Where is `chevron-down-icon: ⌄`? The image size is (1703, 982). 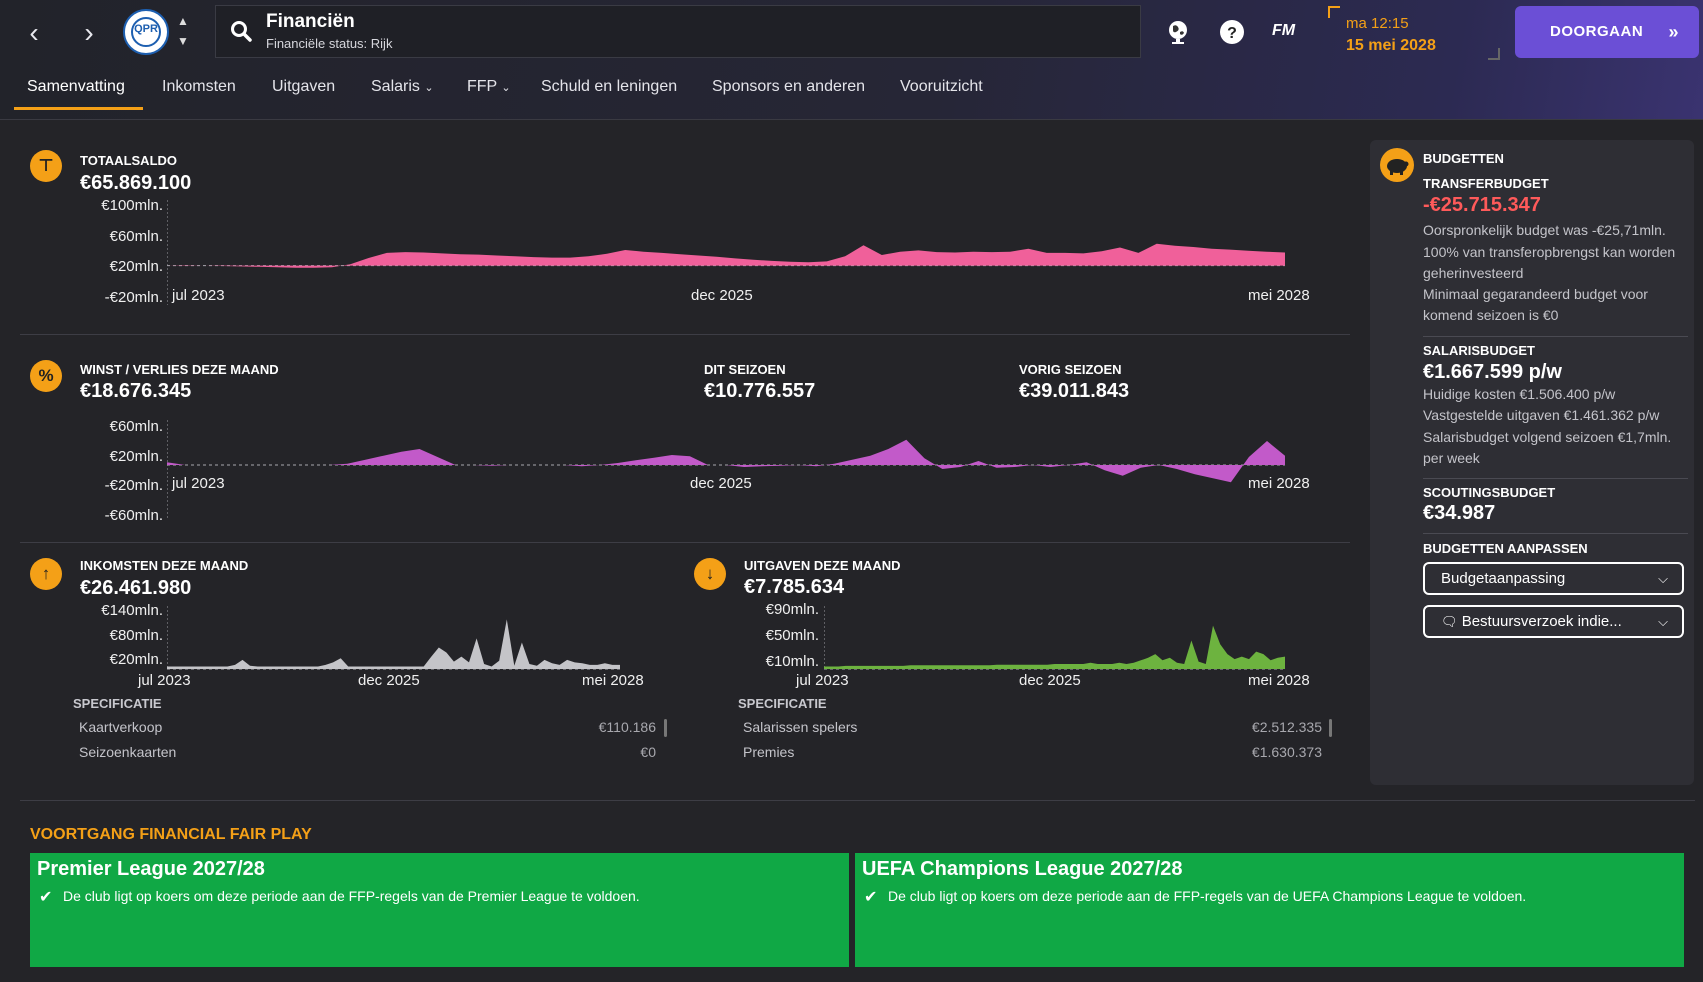
chevron-down-icon: ⌄ is located at coordinates (506, 88).